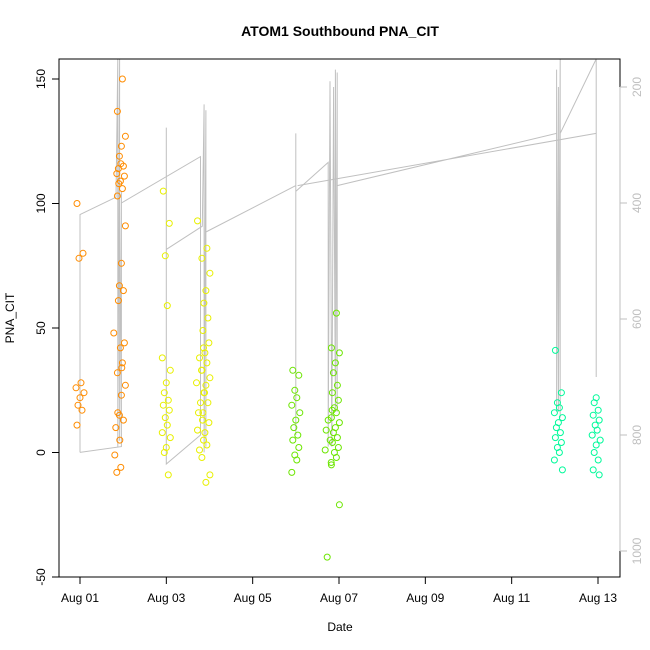 The image size is (650, 650). I want to click on y-tick-label: -50, so click(41, 577).